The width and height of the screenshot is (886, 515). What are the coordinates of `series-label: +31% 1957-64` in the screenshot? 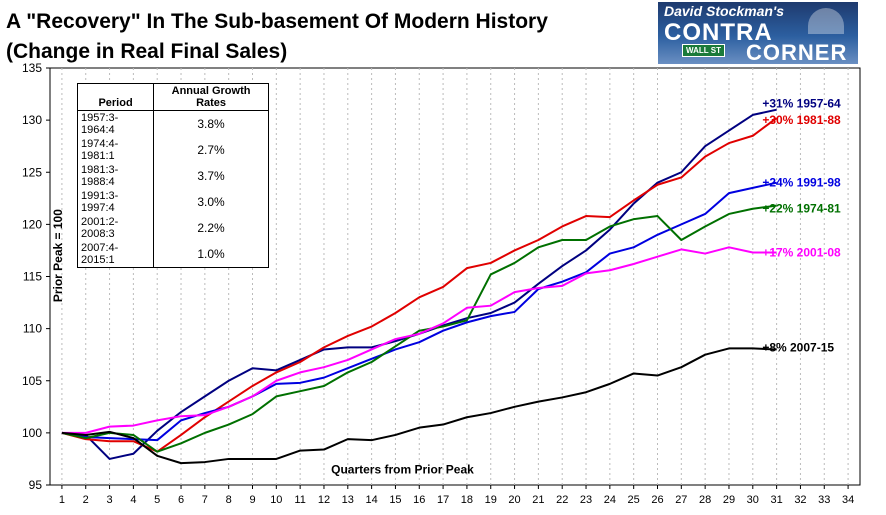 It's located at (801, 103).